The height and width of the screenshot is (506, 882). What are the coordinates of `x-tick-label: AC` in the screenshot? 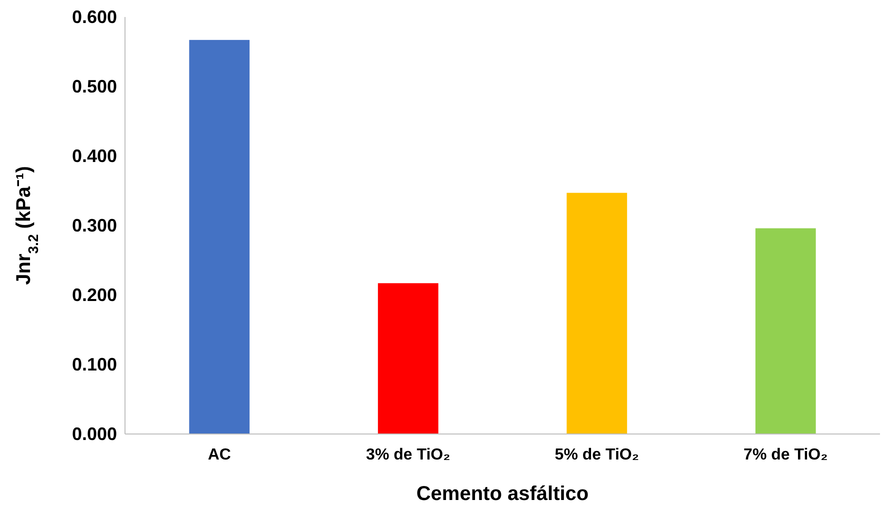 It's located at (220, 455).